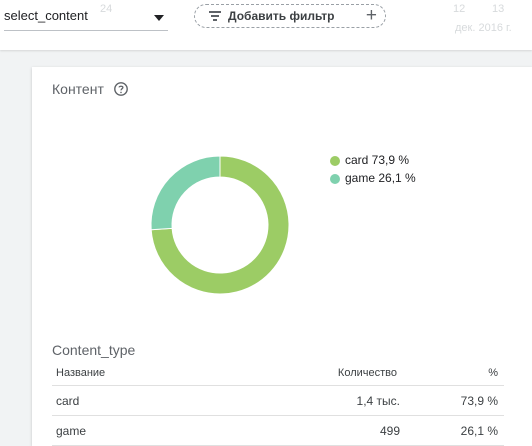 The height and width of the screenshot is (446, 532). I want to click on header-count: Количество, so click(367, 373).